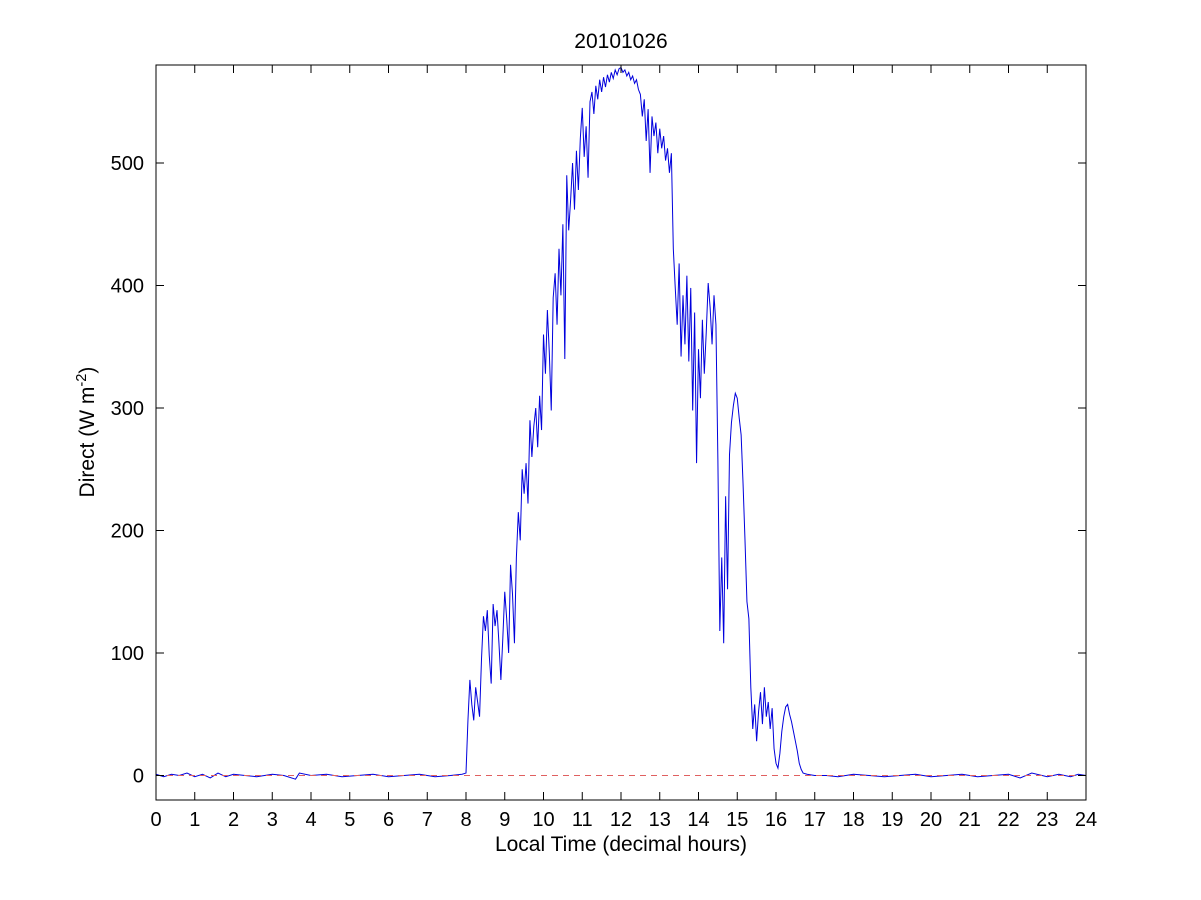 The width and height of the screenshot is (1201, 900). What do you see at coordinates (892, 820) in the screenshot?
I see `x-tick-label: 19` at bounding box center [892, 820].